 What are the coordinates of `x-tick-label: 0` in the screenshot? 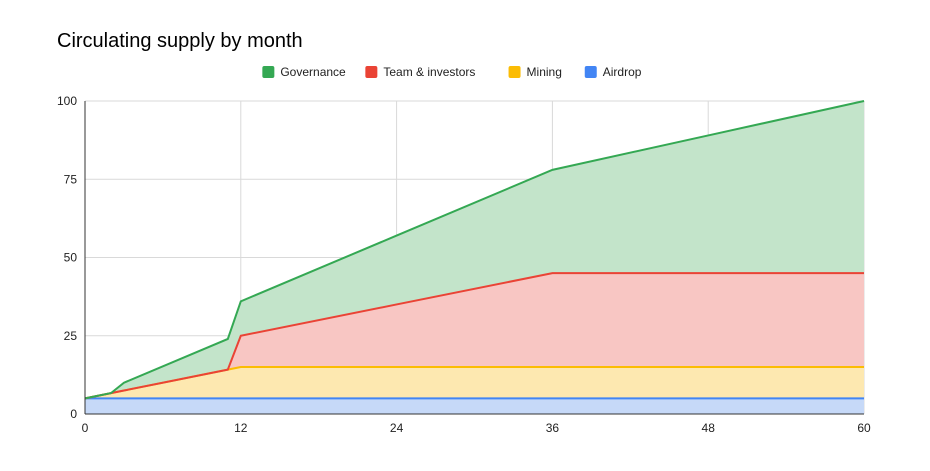 It's located at (85, 428).